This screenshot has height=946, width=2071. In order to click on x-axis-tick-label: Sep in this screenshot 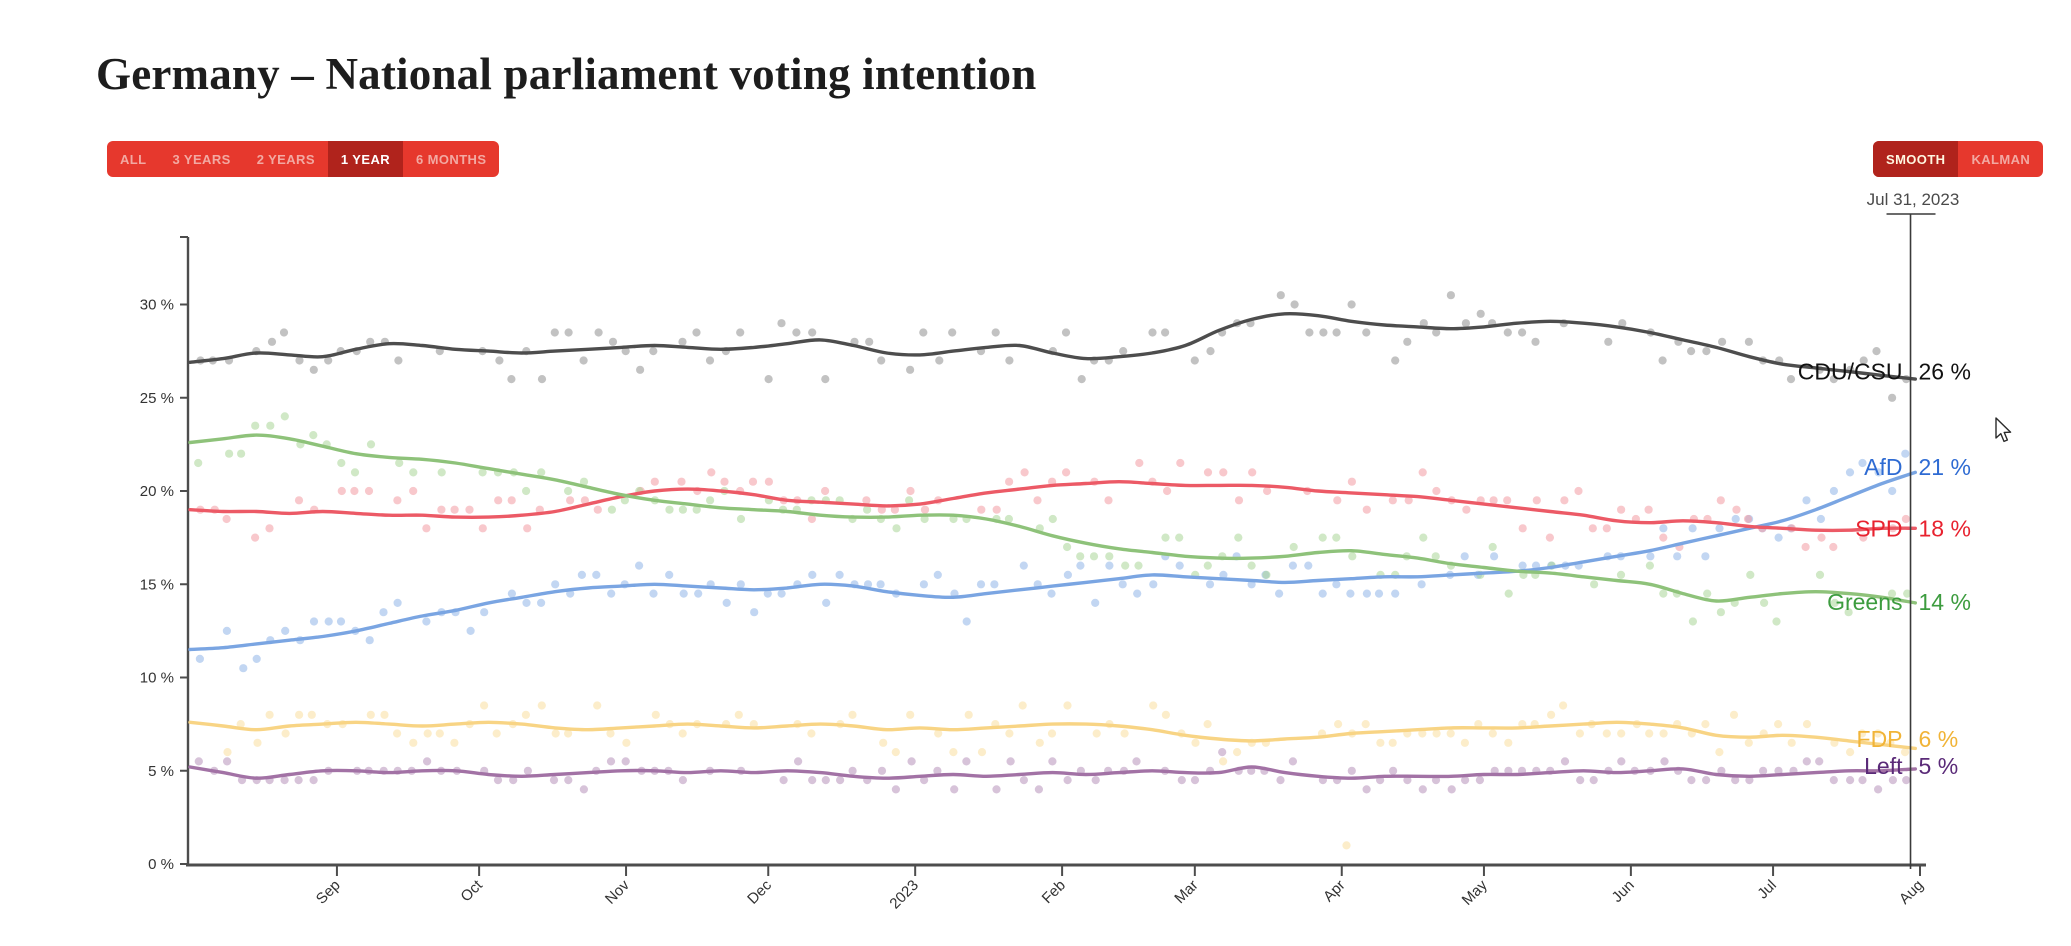, I will do `click(328, 892)`.